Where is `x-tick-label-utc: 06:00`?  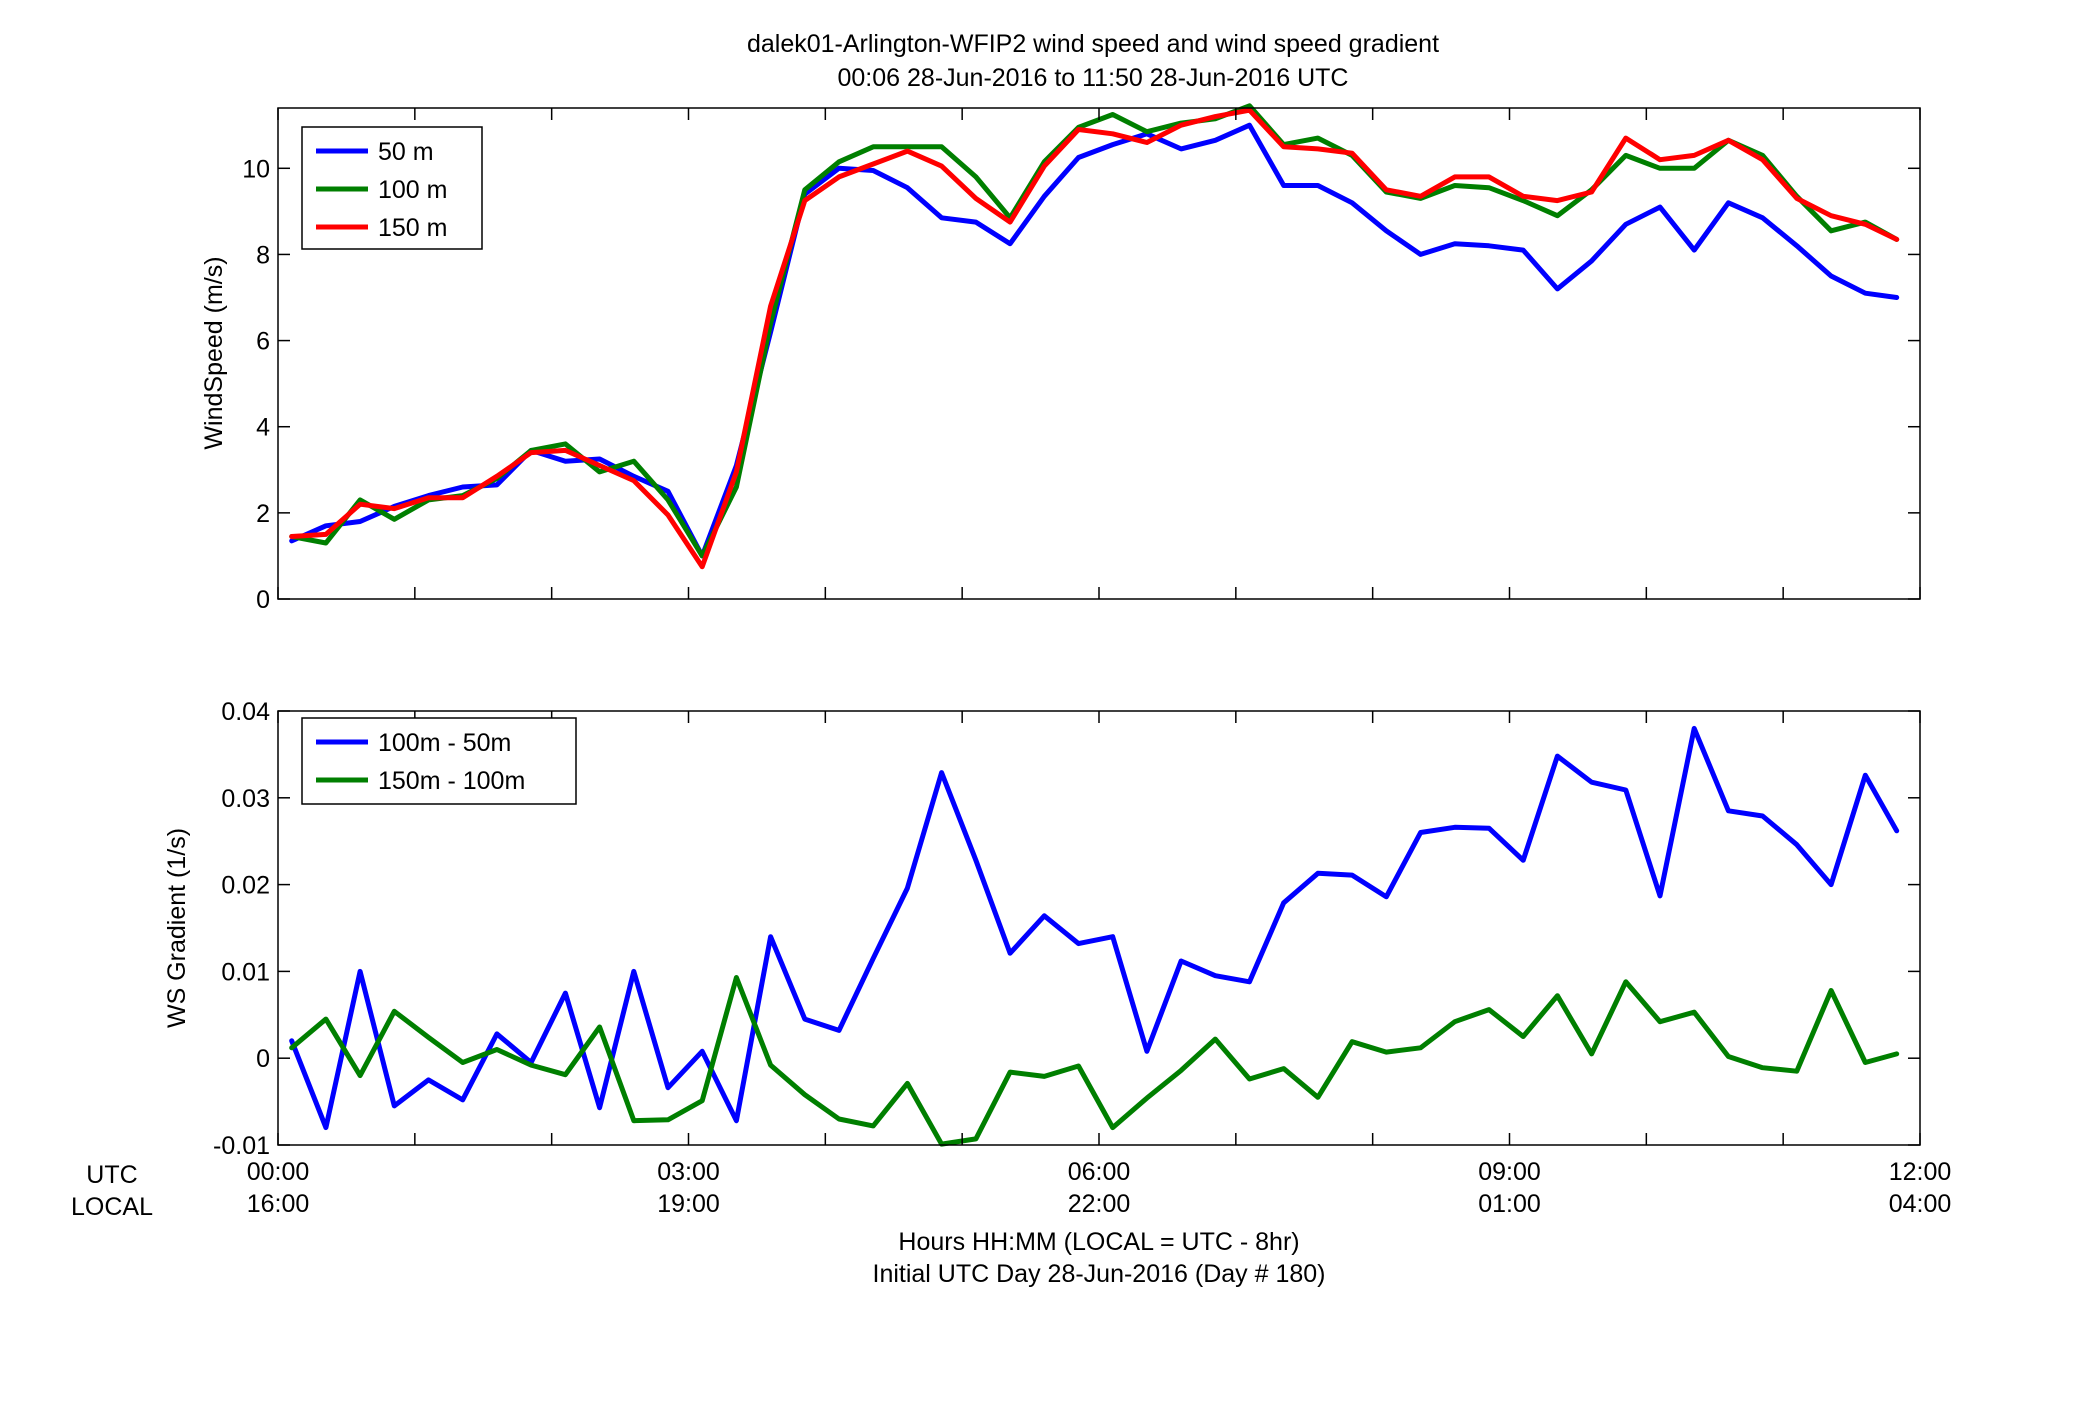
x-tick-label-utc: 06:00 is located at coordinates (1099, 1172).